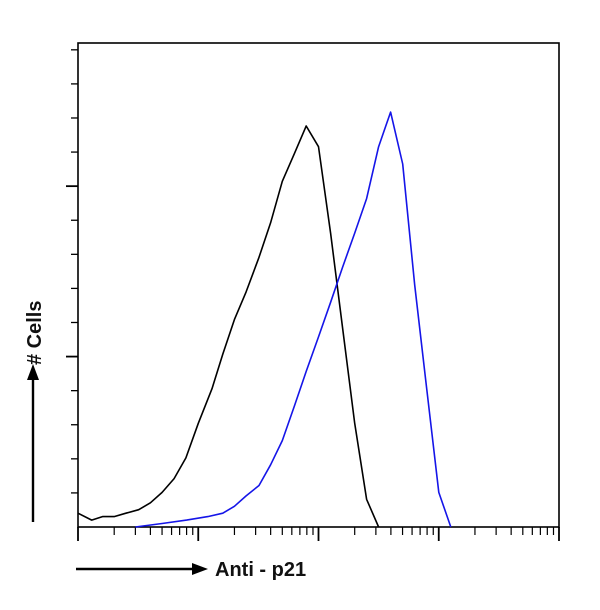  I want to click on y-axis-label: # Cells, so click(35, 333).